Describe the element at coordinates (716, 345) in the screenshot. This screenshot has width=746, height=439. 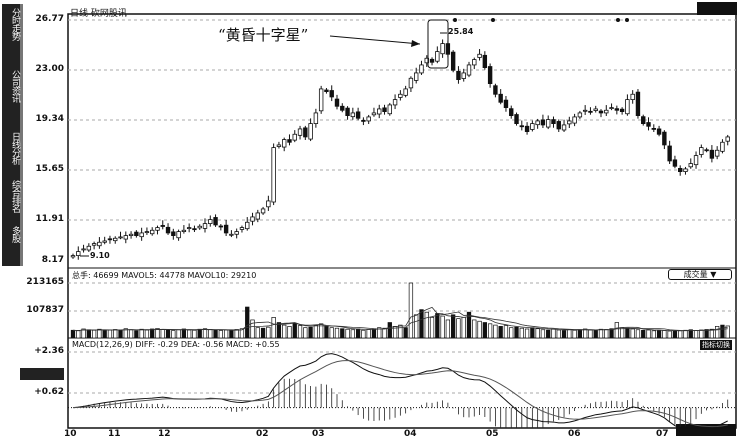
I see `macd-switch-button: 指标切换` at that location.